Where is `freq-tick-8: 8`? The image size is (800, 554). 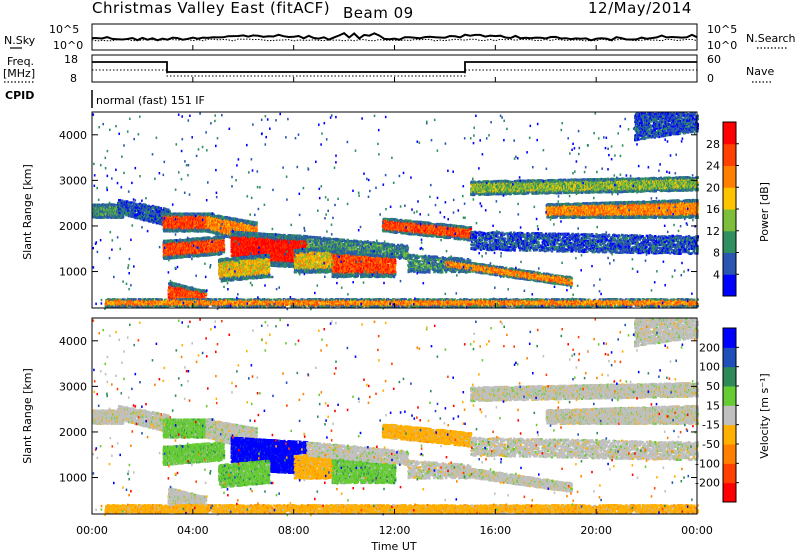
freq-tick-8: 8 is located at coordinates (73, 78).